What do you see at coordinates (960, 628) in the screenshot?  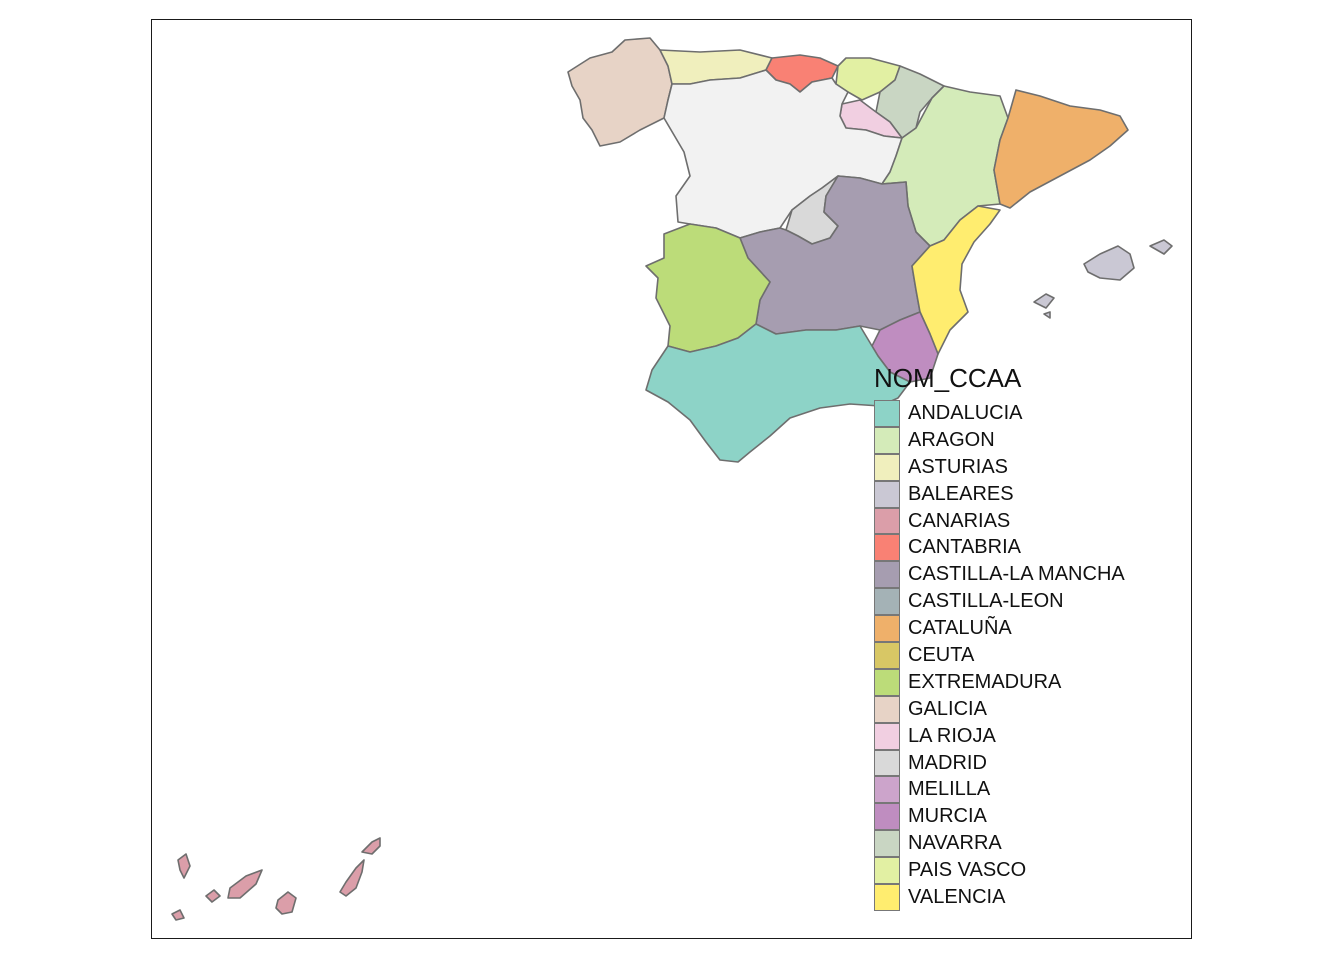 I see `legend-label: CATALUÑA` at bounding box center [960, 628].